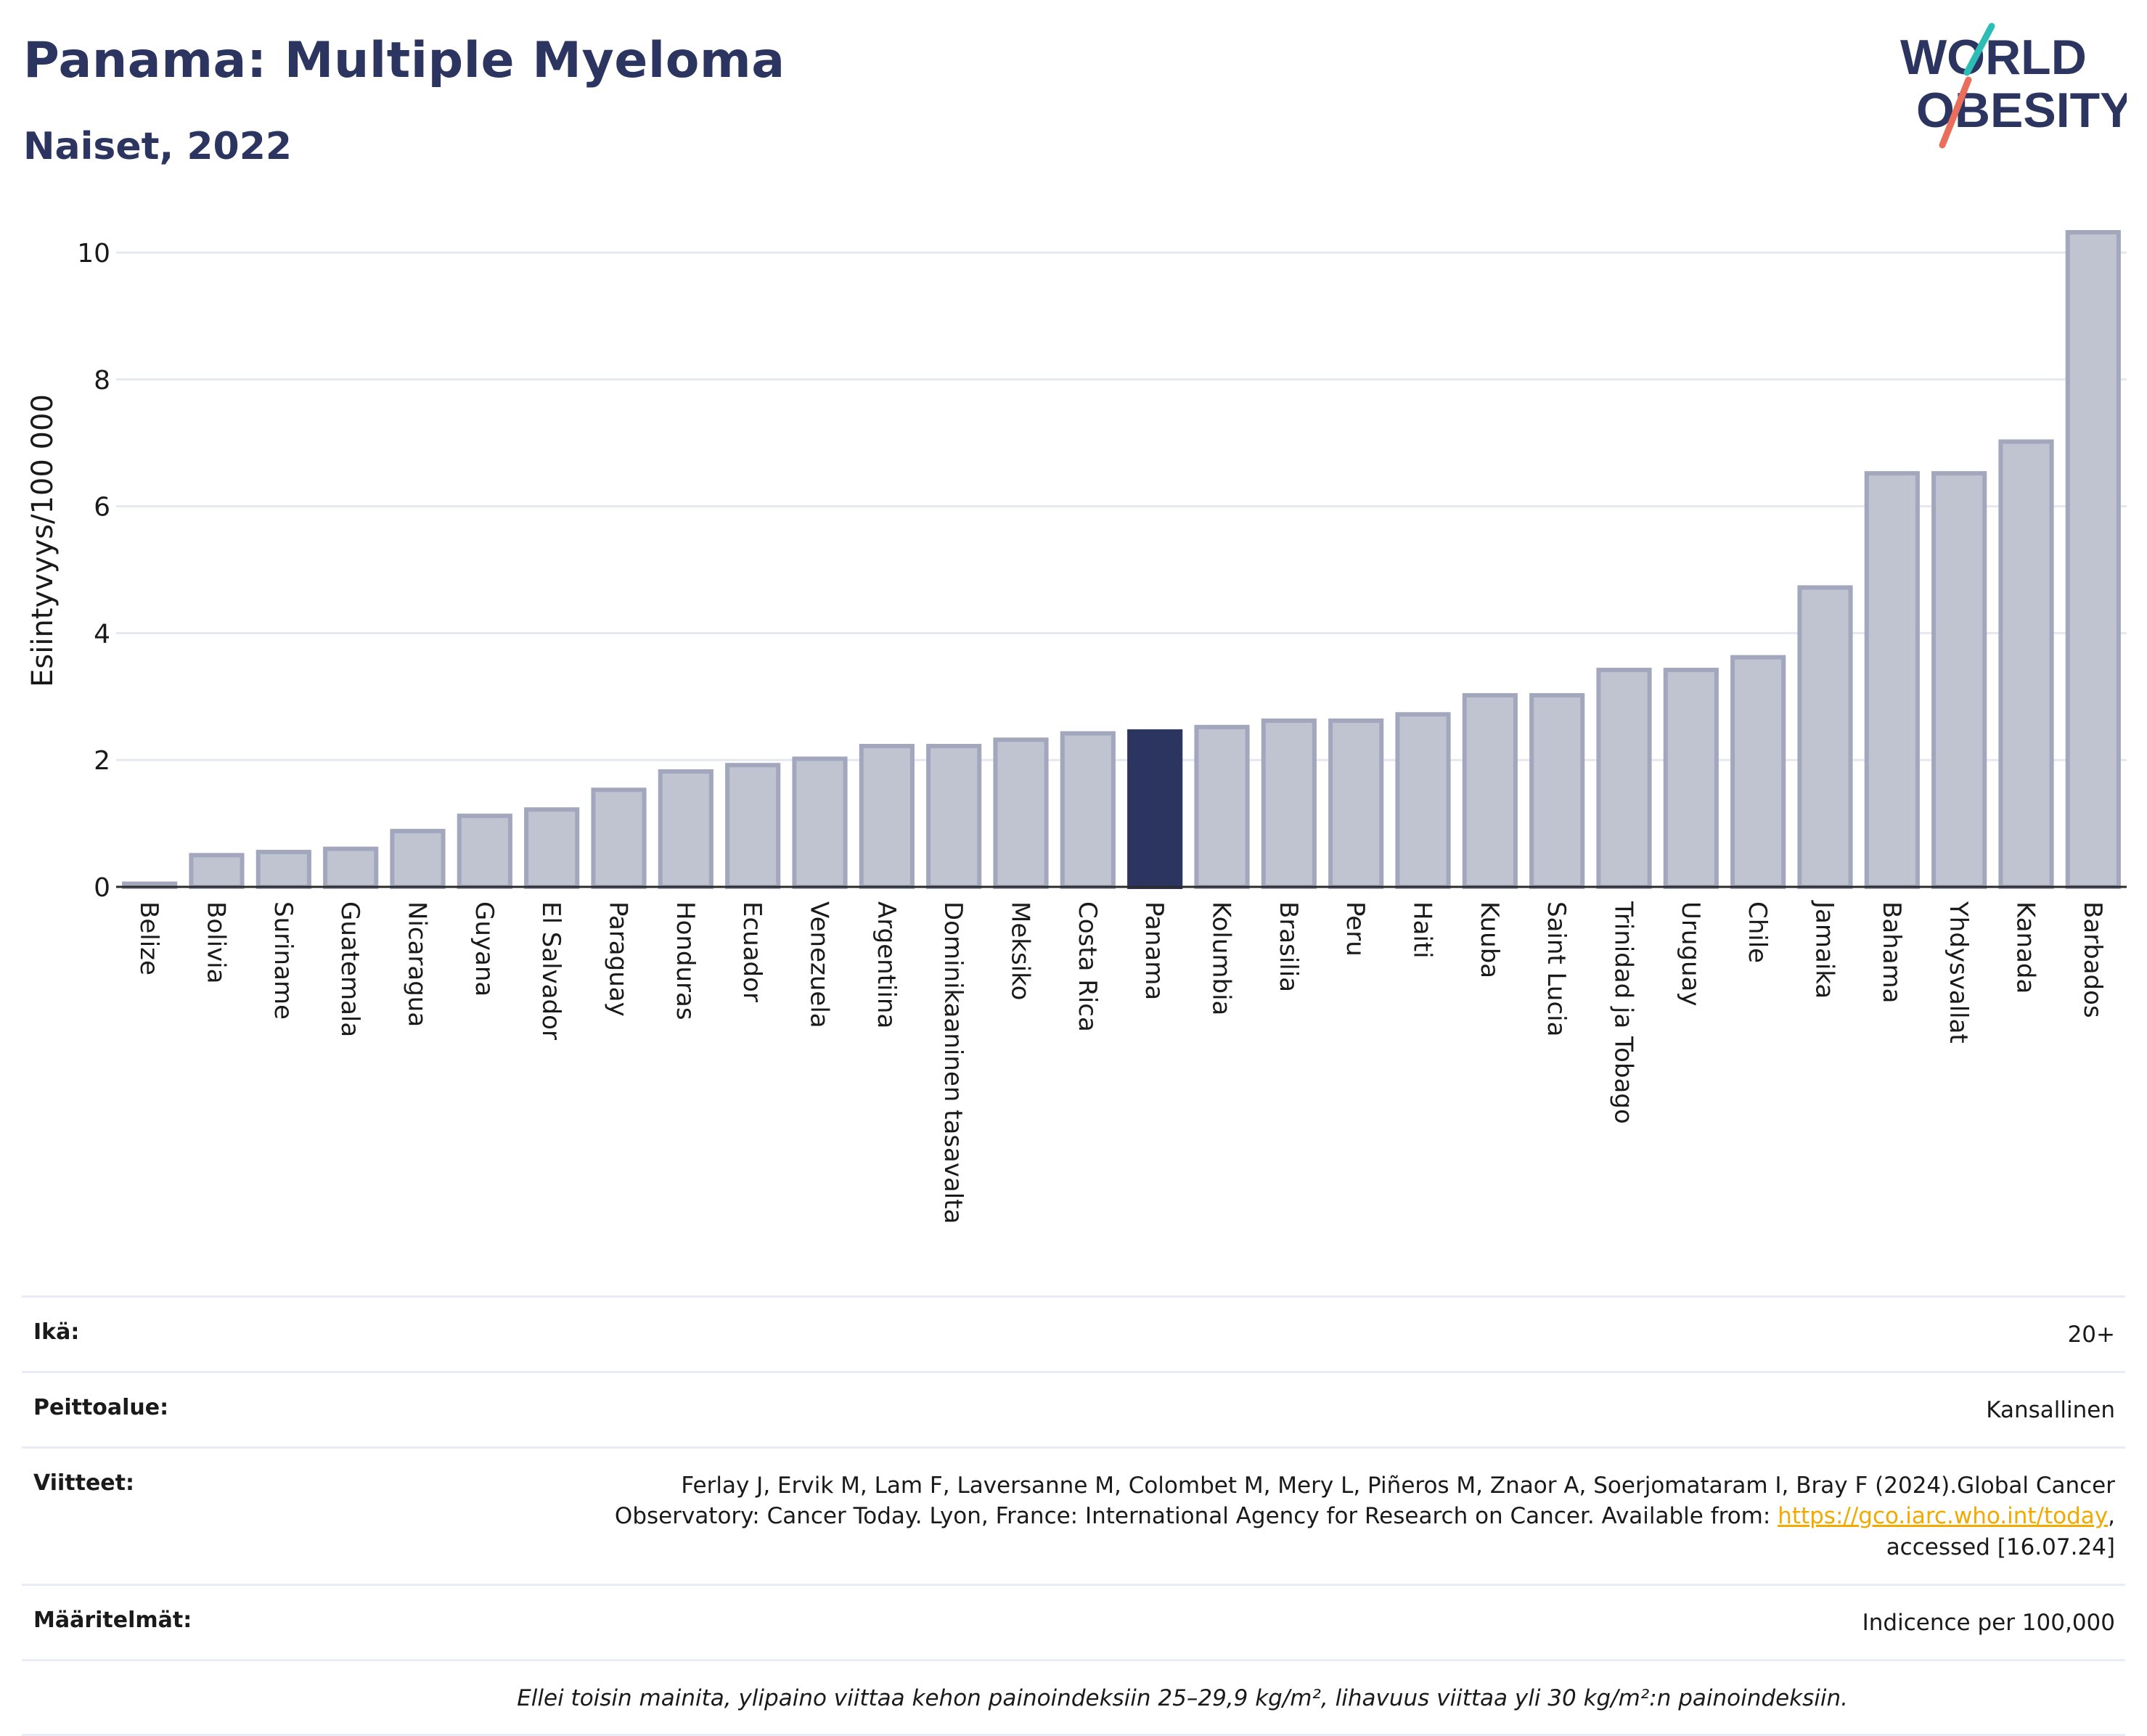  What do you see at coordinates (886, 964) in the screenshot?
I see `x-tick-label: Argentiina` at bounding box center [886, 964].